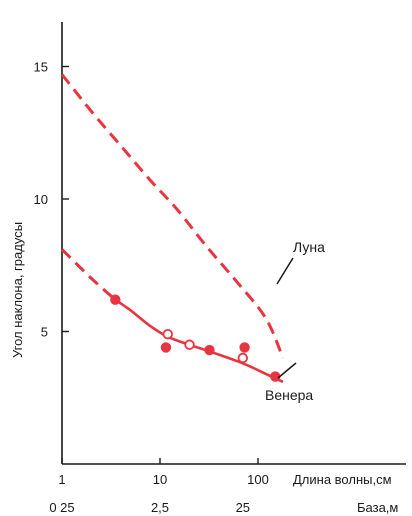 The height and width of the screenshot is (516, 412). I want to click on y-axis-title: Угол наклона, градусы, so click(17, 290).